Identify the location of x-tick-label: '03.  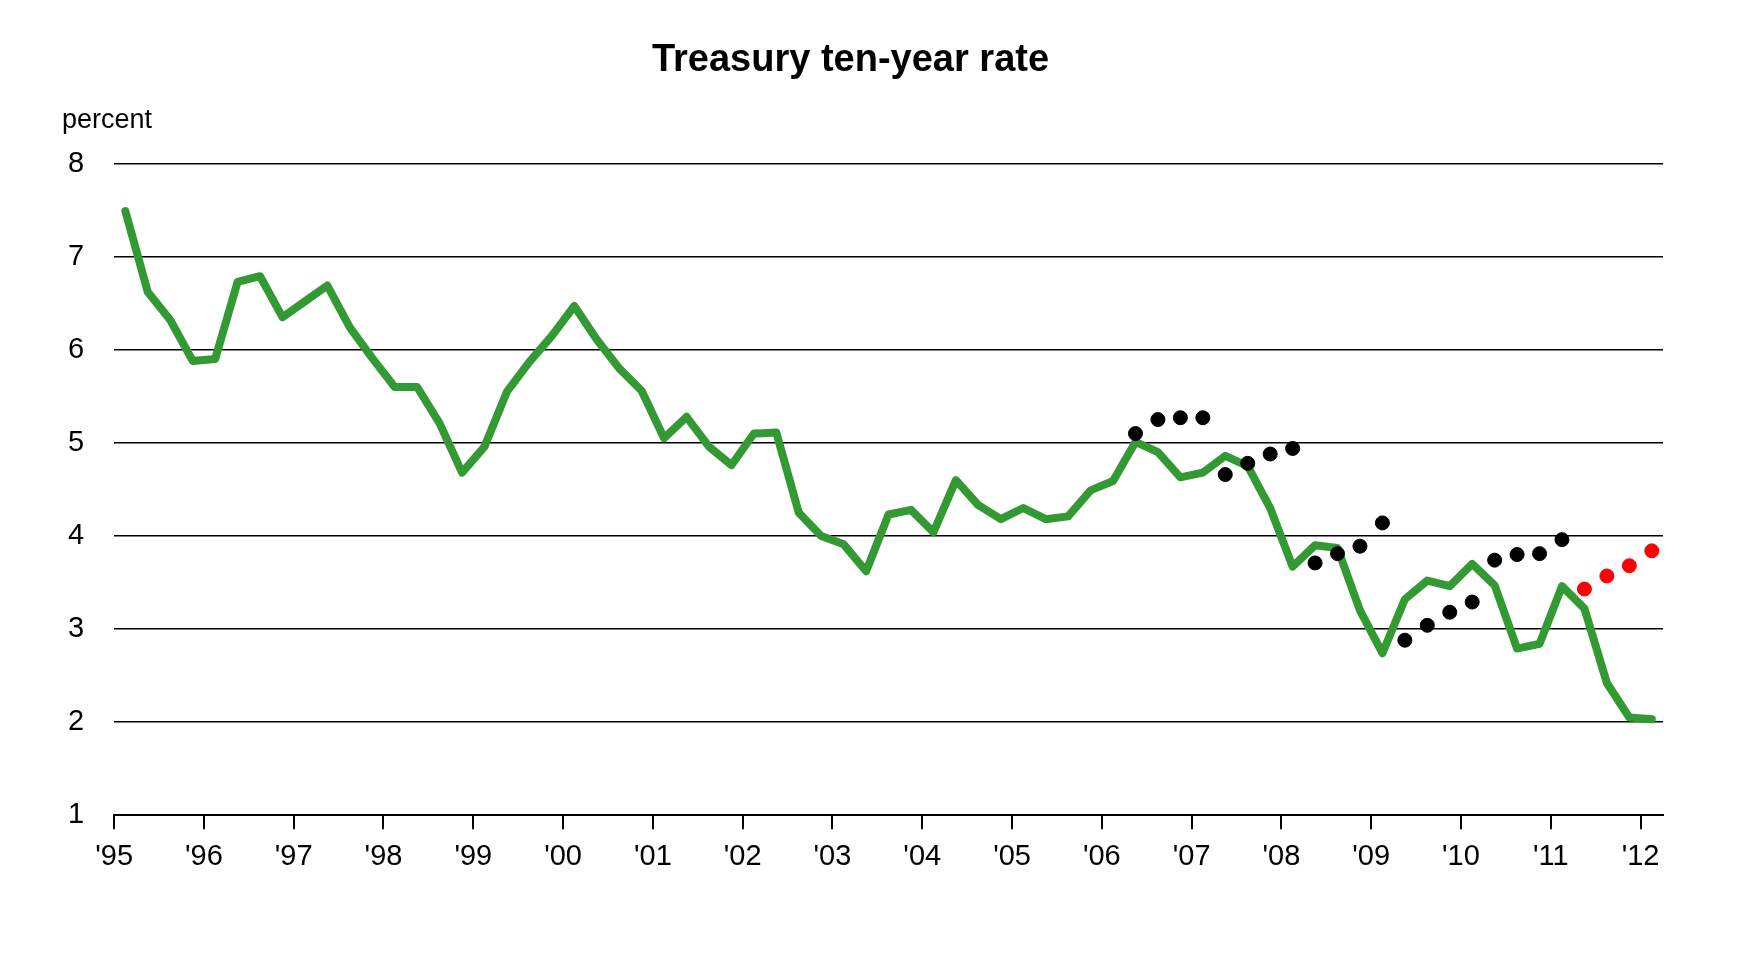
(832, 854).